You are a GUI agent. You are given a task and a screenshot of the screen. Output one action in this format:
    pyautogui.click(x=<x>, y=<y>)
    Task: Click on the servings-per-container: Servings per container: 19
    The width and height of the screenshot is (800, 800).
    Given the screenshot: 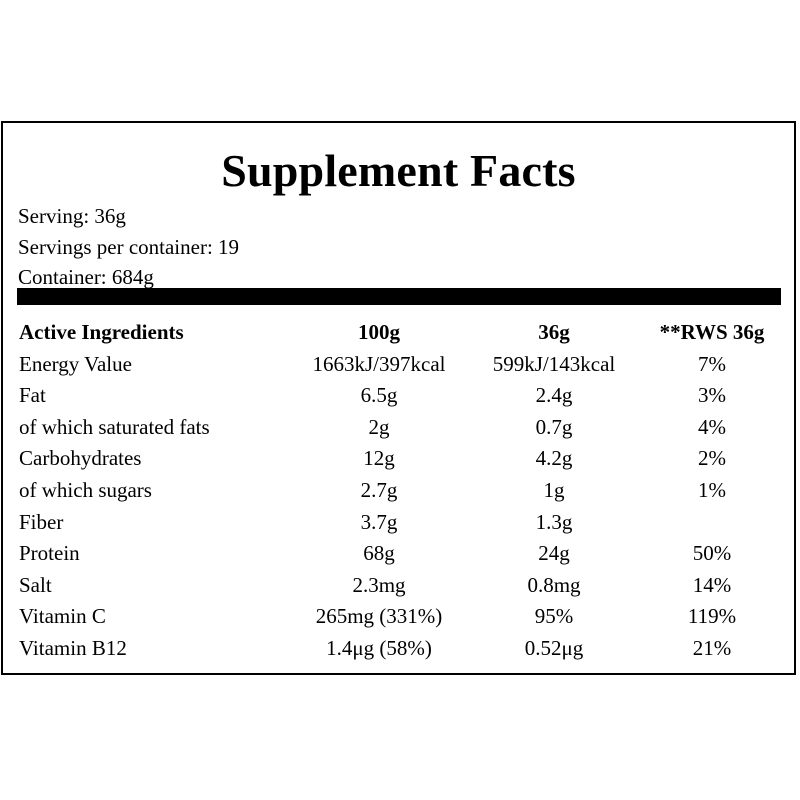 What is the action you would take?
    pyautogui.click(x=129, y=246)
    